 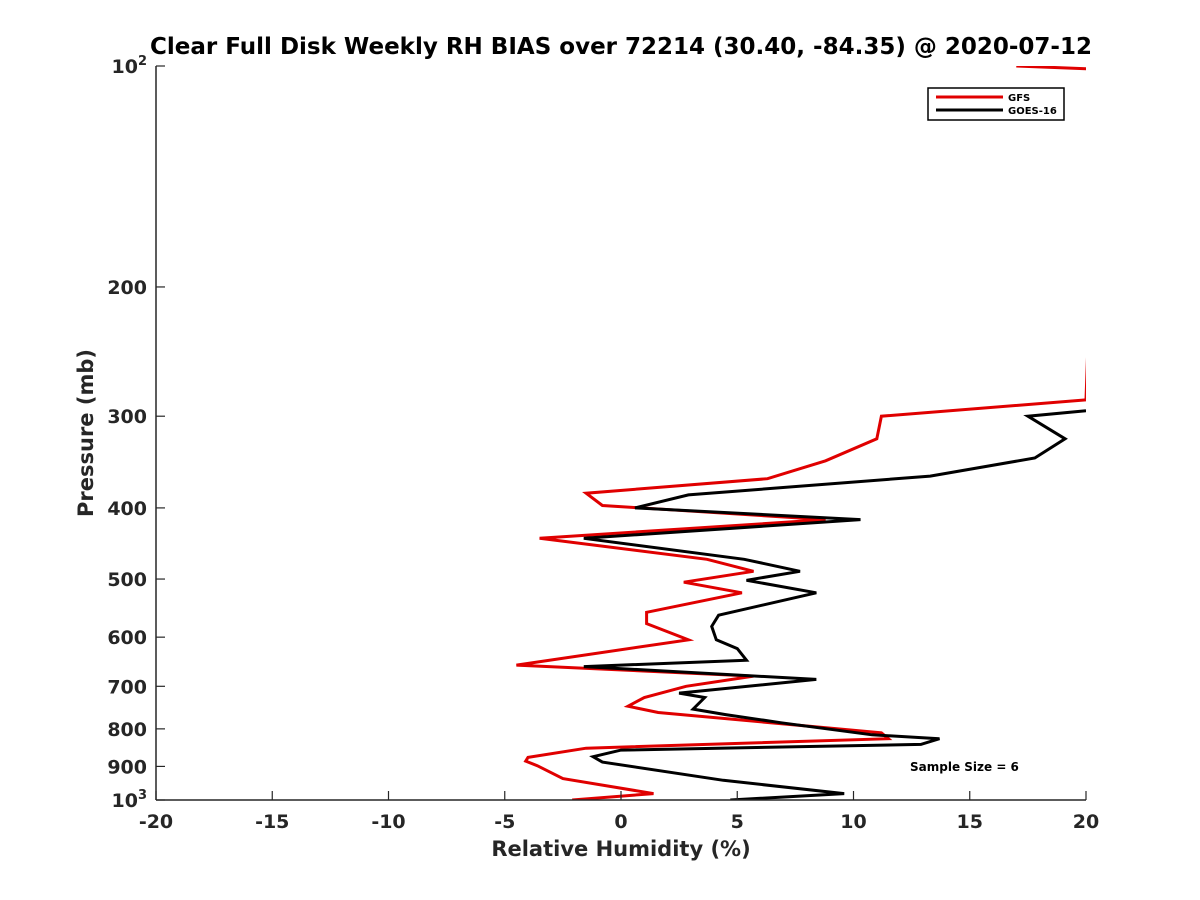 What do you see at coordinates (1032, 111) in the screenshot?
I see `legend-label-goes16: GOES-16` at bounding box center [1032, 111].